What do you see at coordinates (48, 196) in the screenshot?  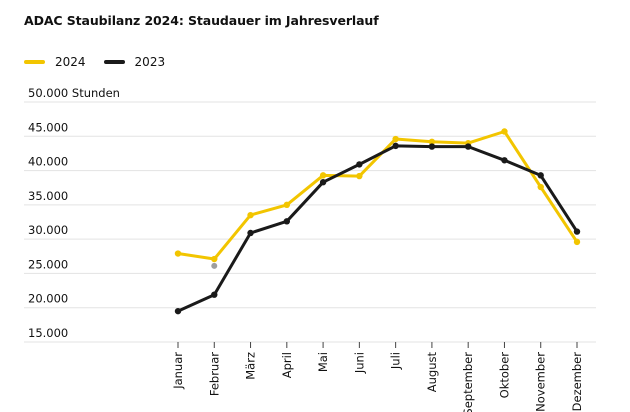 I see `y-tick-label: 35.000` at bounding box center [48, 196].